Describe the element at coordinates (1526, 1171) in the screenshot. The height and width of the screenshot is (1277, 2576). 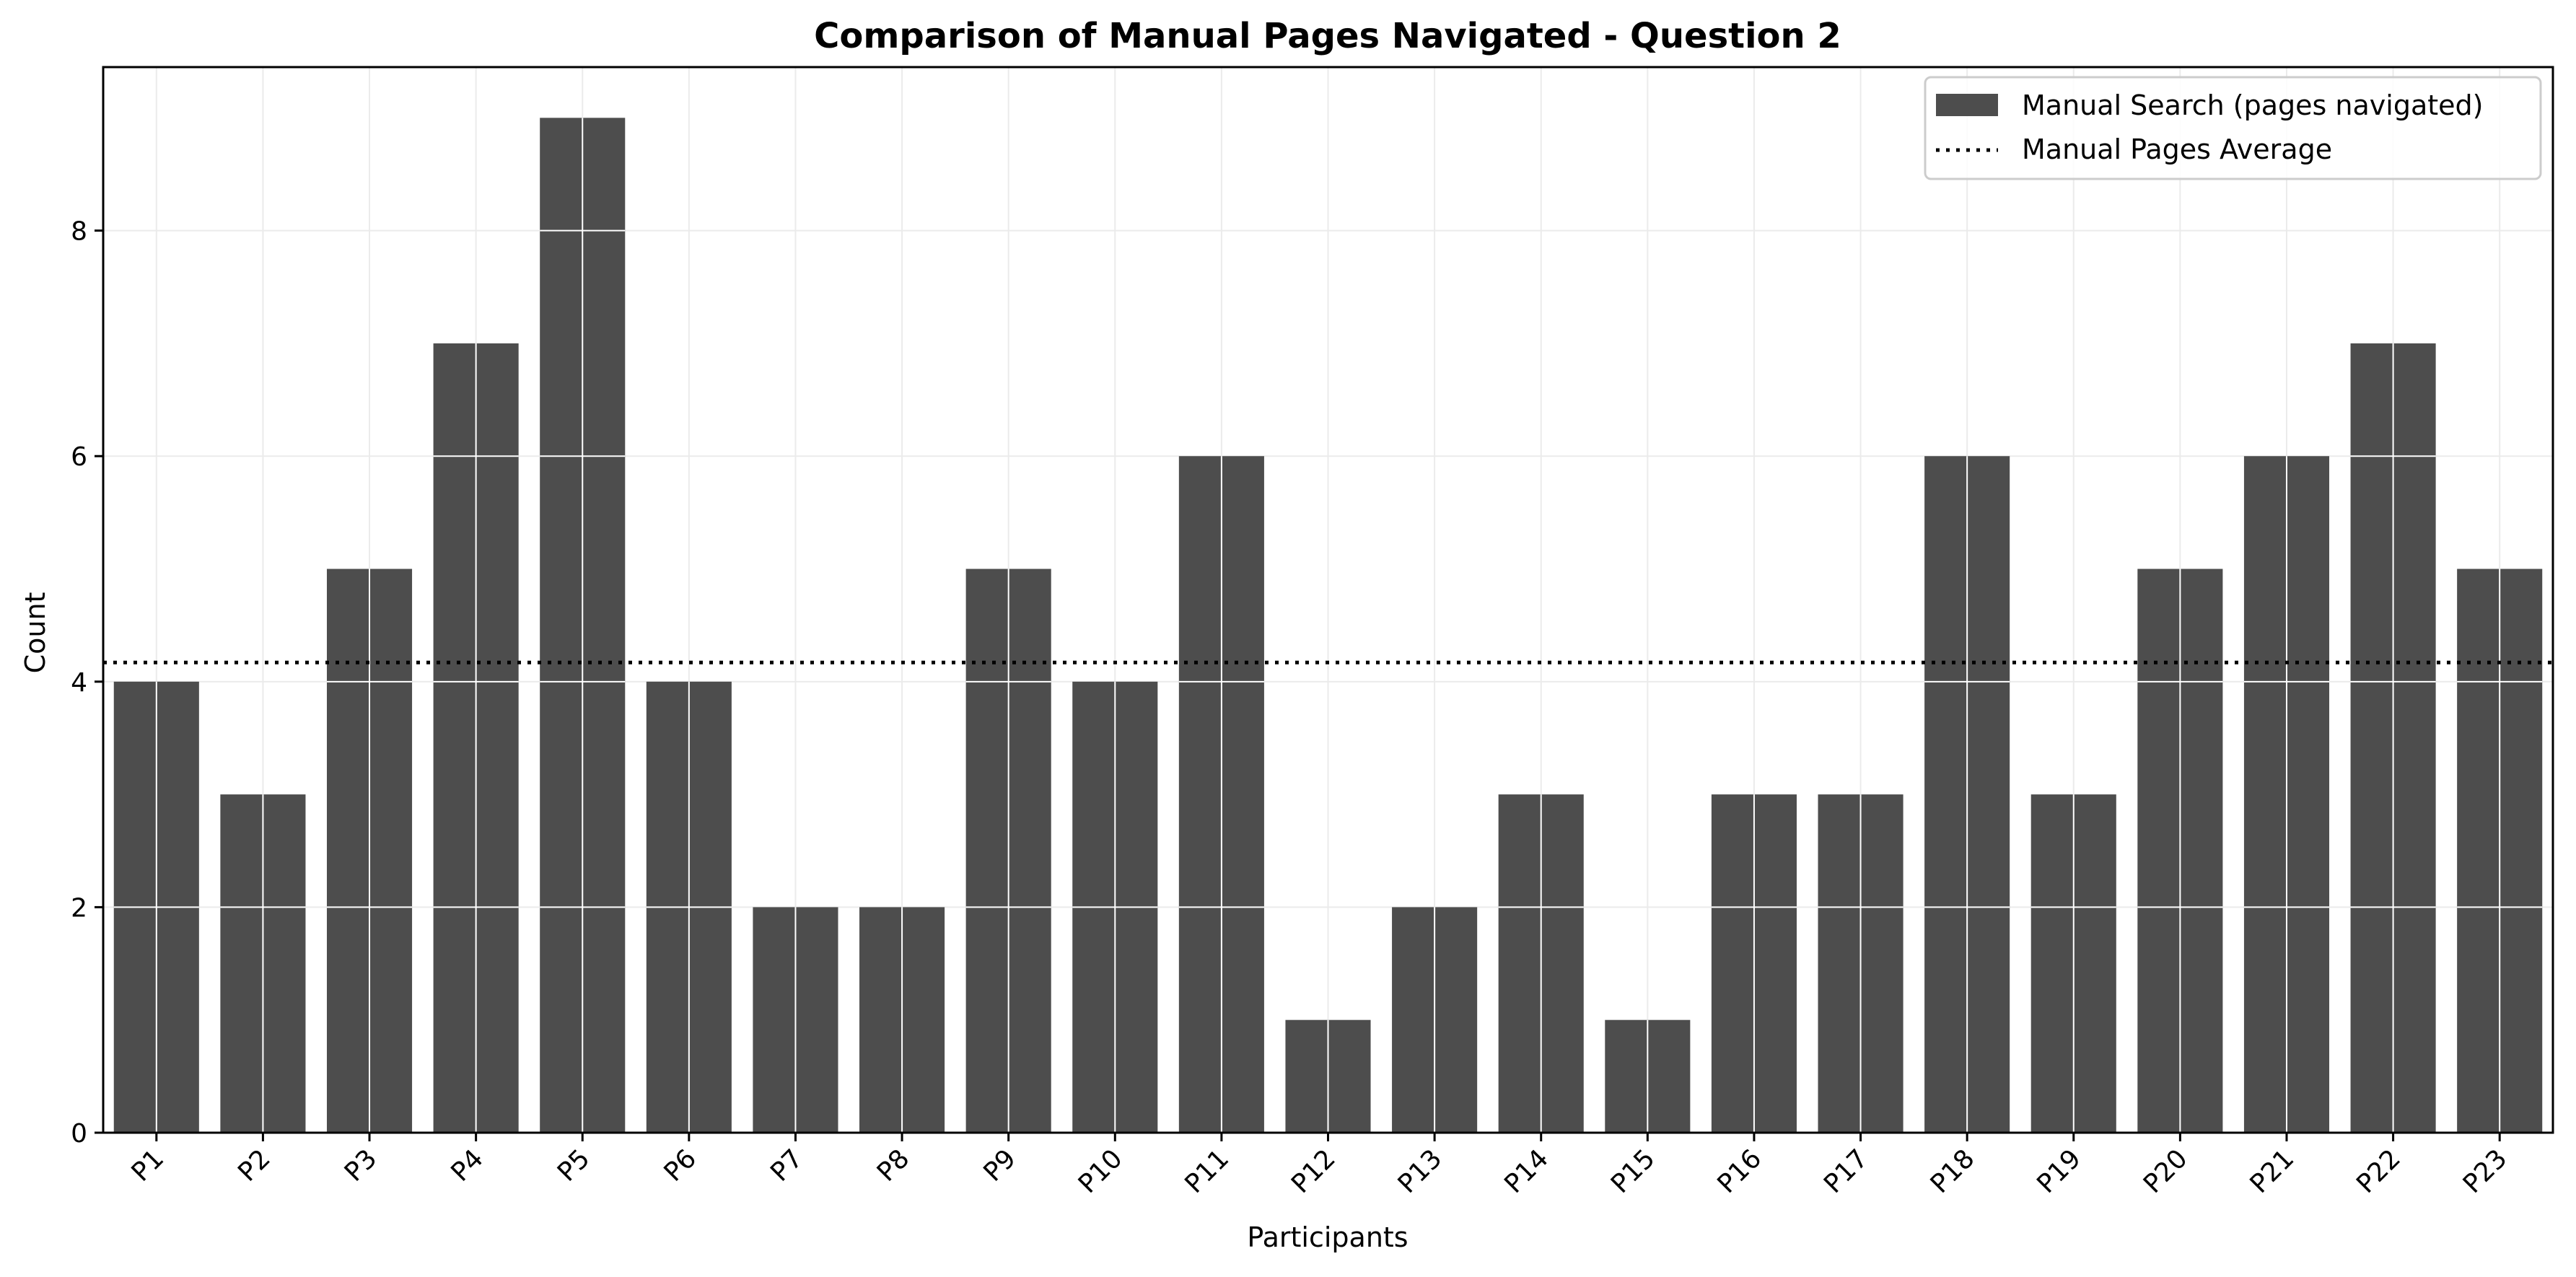
I see `x-tick-label: P14` at that location.